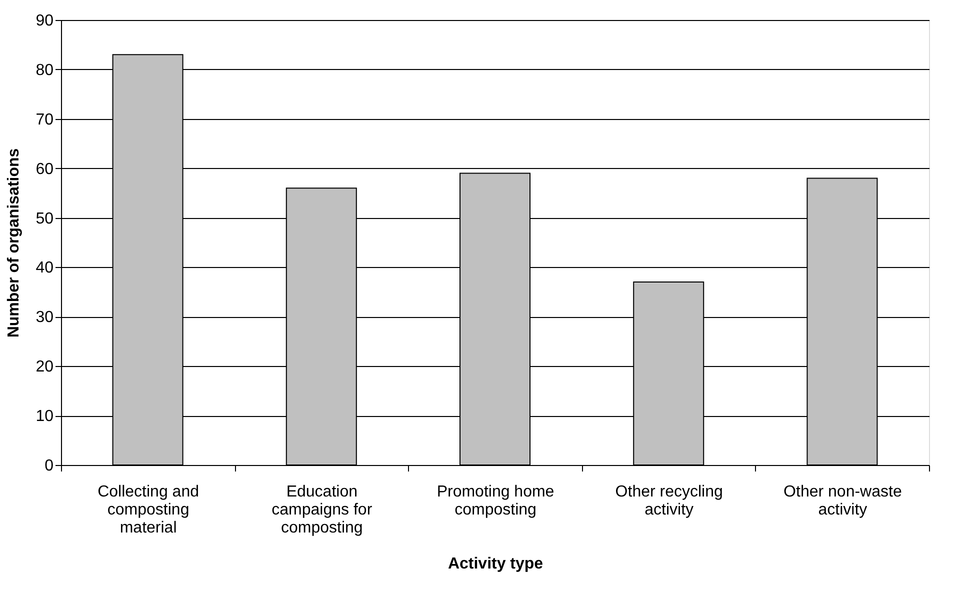 The image size is (969, 596). Describe the element at coordinates (149, 510) in the screenshot. I see `x-tick-label: Collecting and composting material` at that location.